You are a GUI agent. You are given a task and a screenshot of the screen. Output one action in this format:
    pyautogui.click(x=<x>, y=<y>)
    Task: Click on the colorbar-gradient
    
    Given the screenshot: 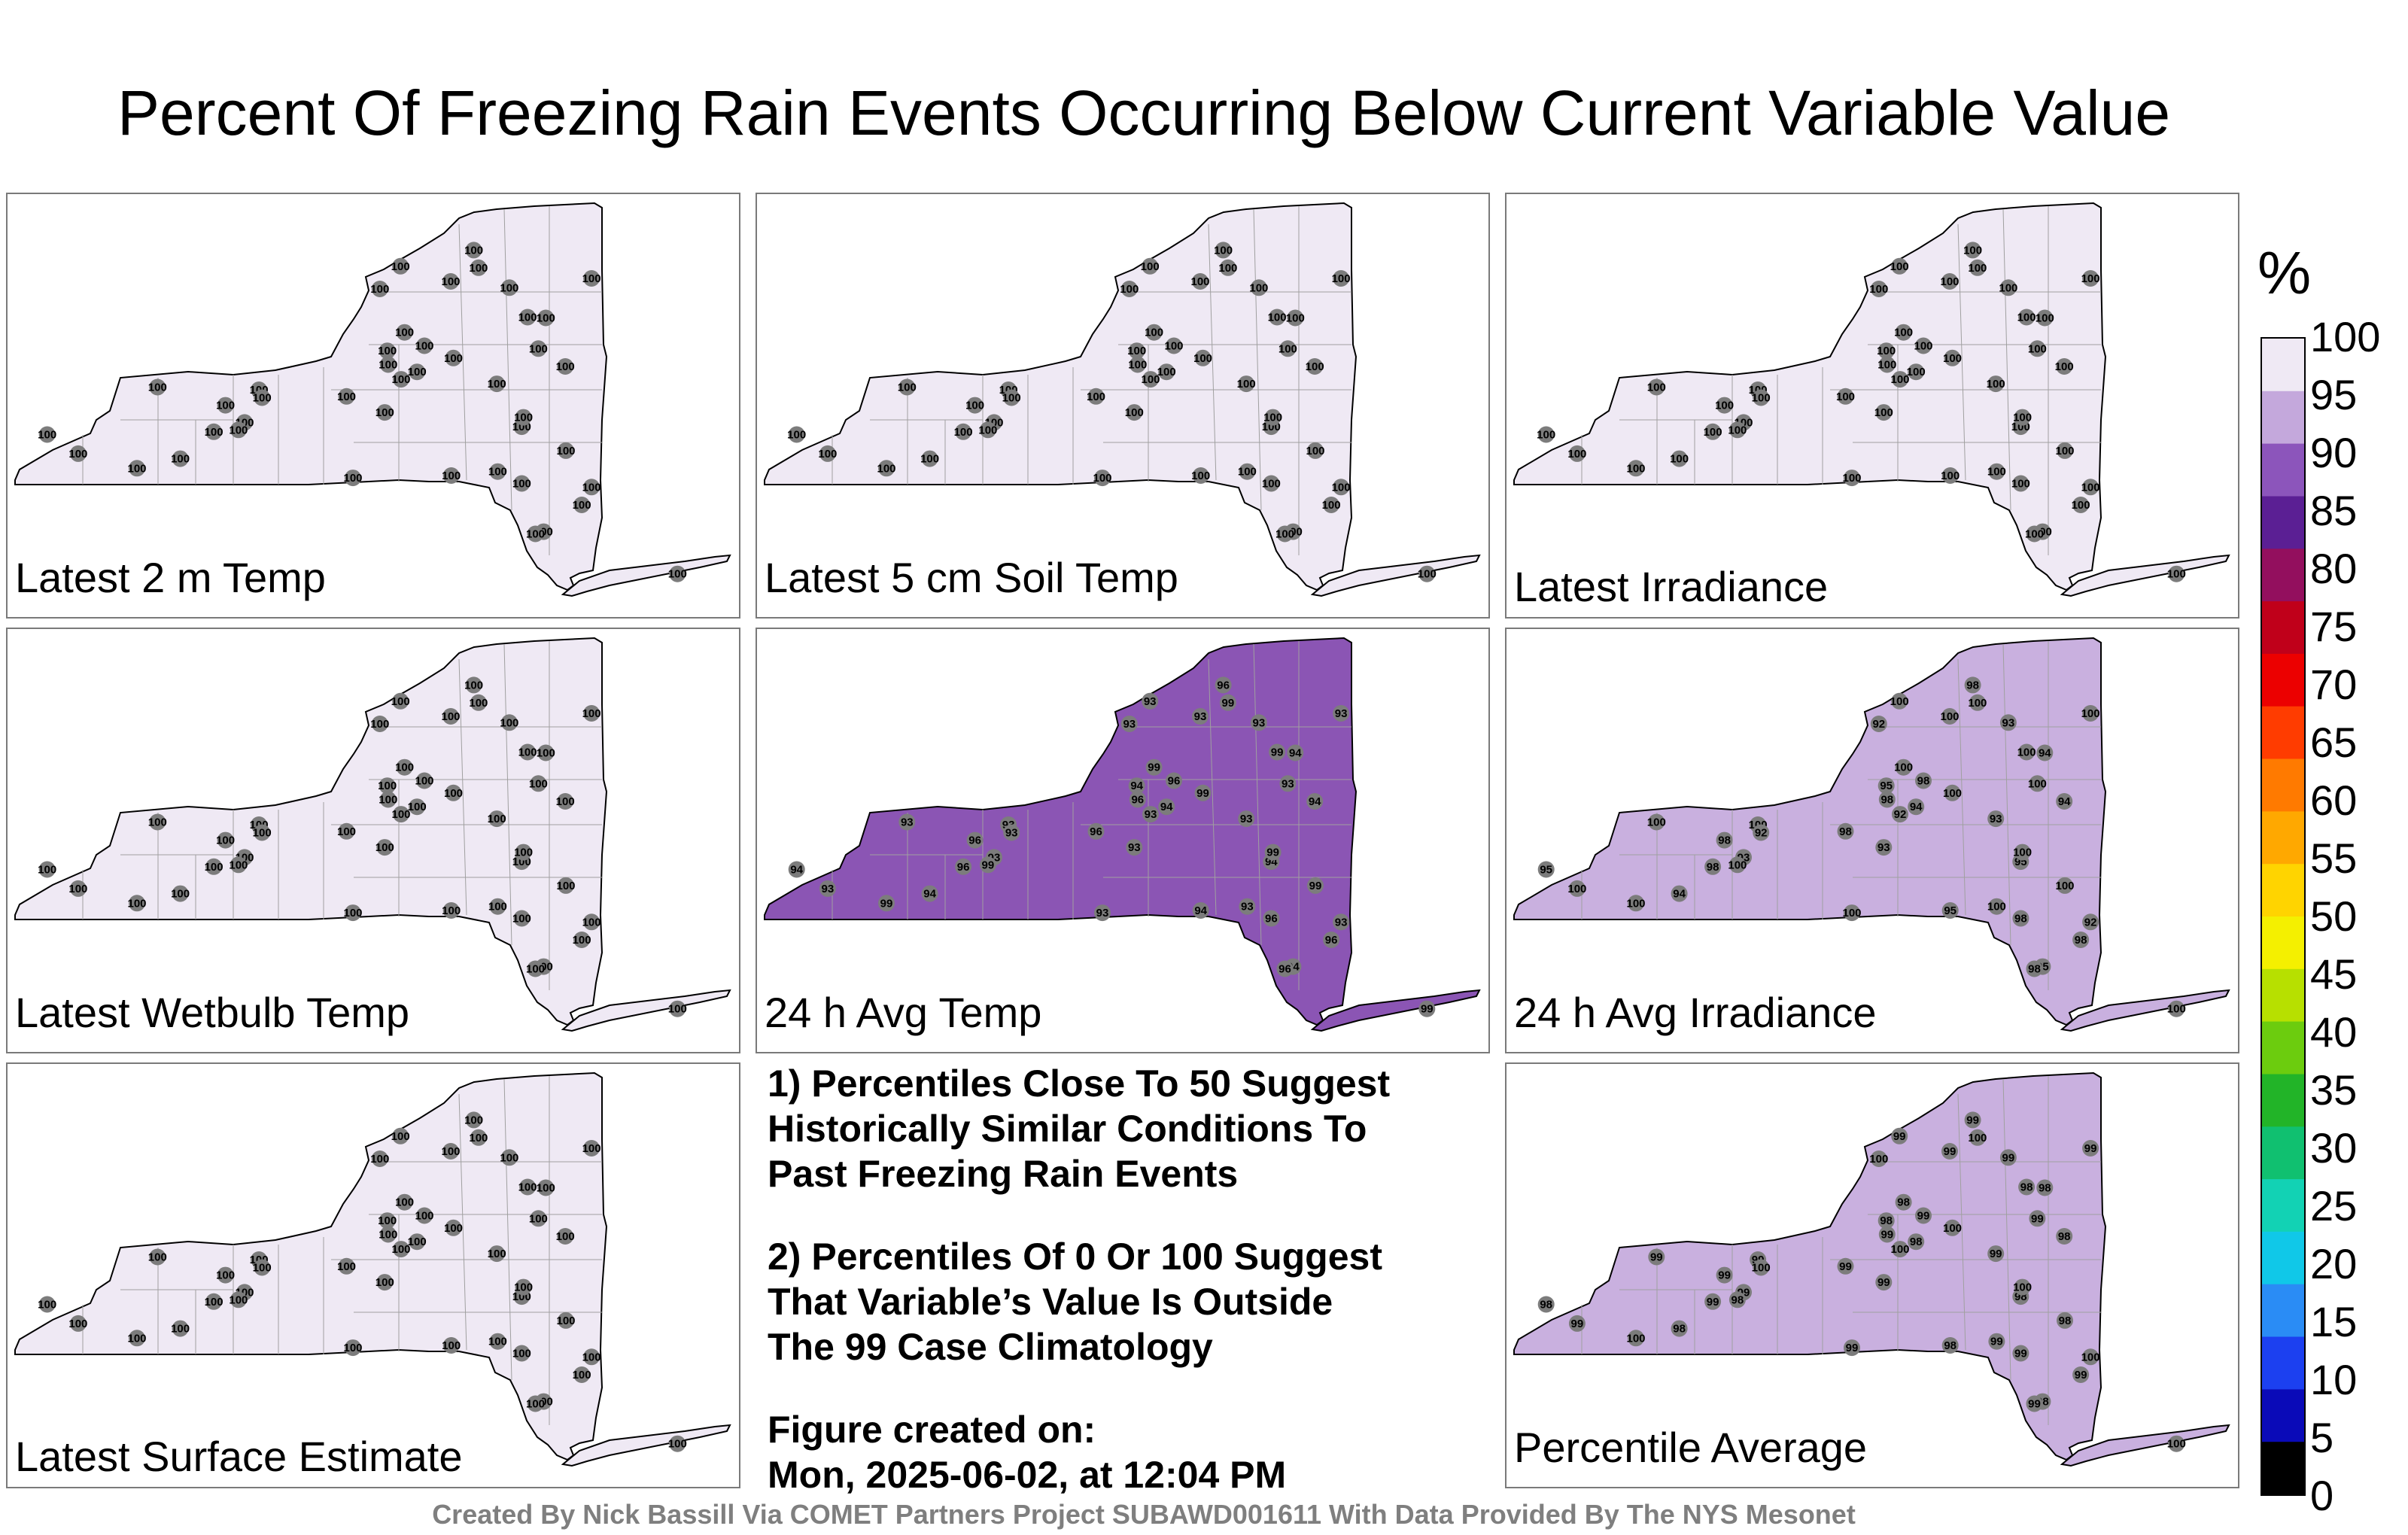 What is the action you would take?
    pyautogui.click(x=2283, y=916)
    